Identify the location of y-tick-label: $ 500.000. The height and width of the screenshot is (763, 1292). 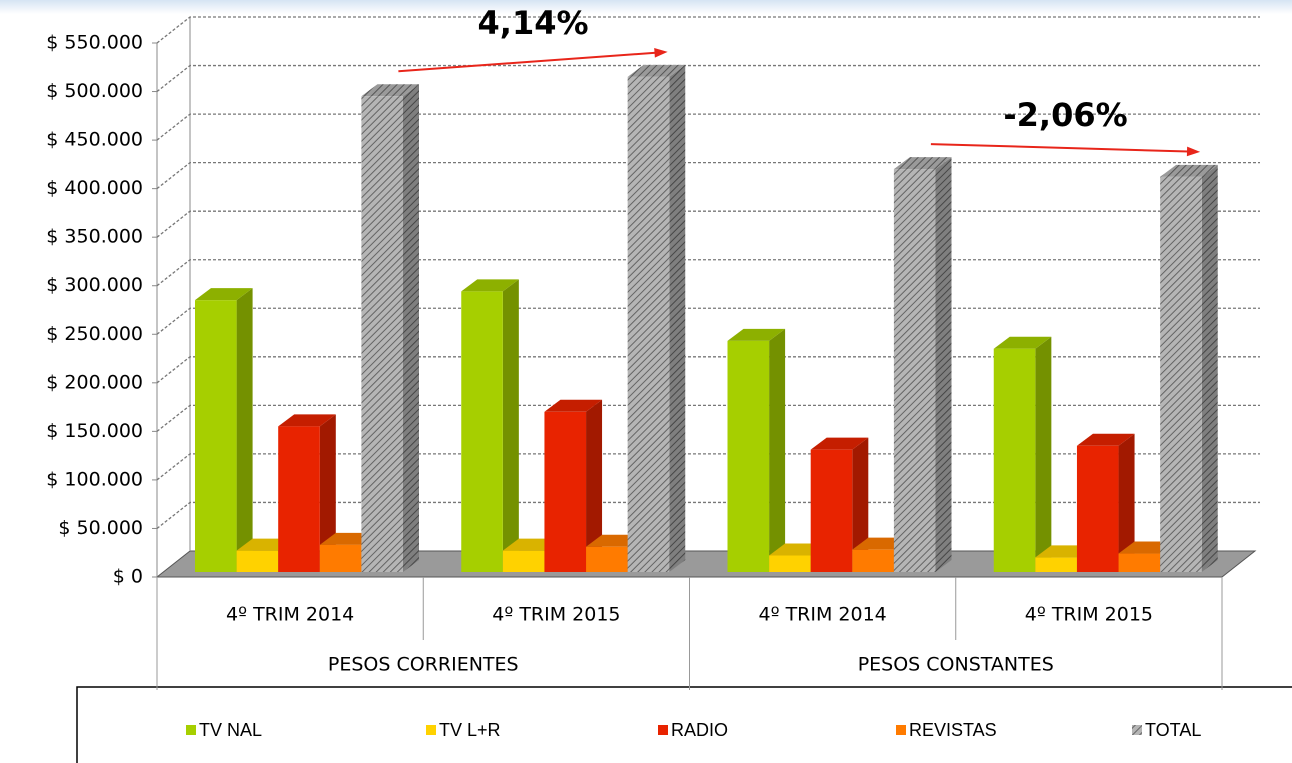
(94, 91).